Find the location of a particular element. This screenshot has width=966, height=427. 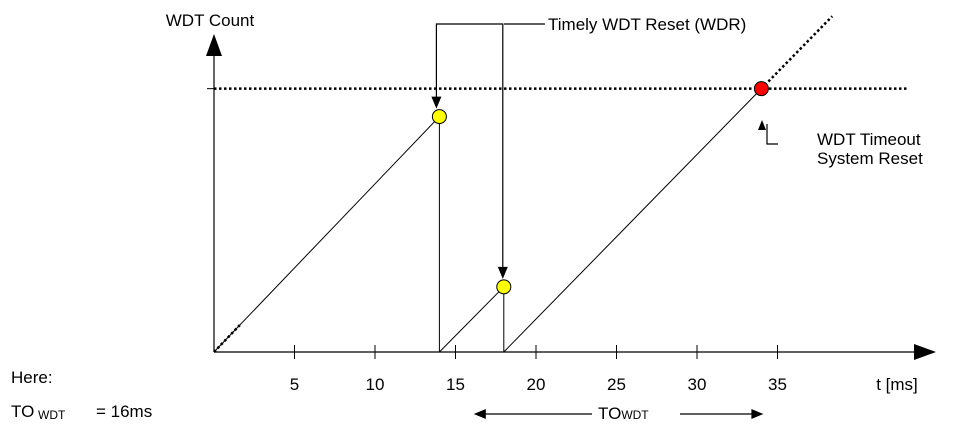

x-axis-arrowhead is located at coordinates (925, 352).